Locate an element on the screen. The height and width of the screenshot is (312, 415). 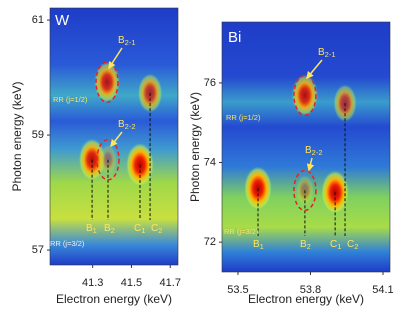
x-tick-label: 41.7 is located at coordinates (170, 283).